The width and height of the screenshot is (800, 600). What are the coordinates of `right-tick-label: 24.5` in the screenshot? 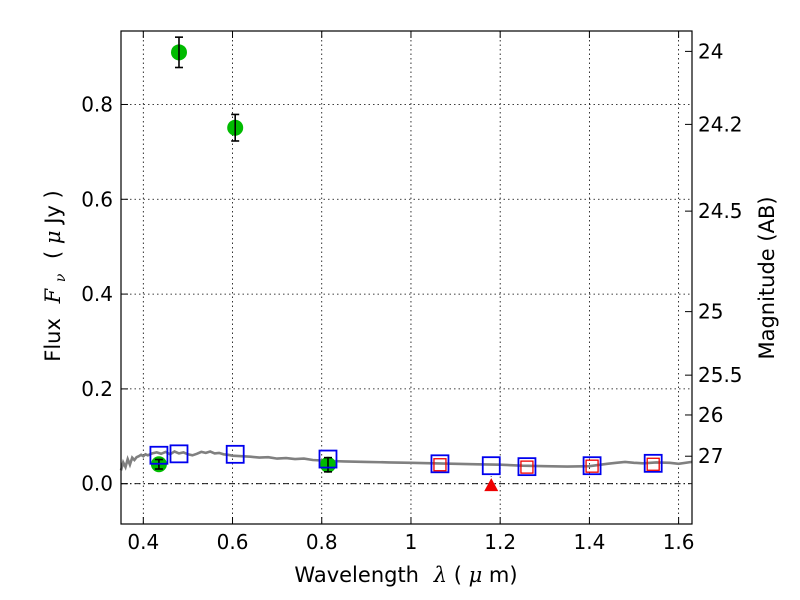 It's located at (720, 211).